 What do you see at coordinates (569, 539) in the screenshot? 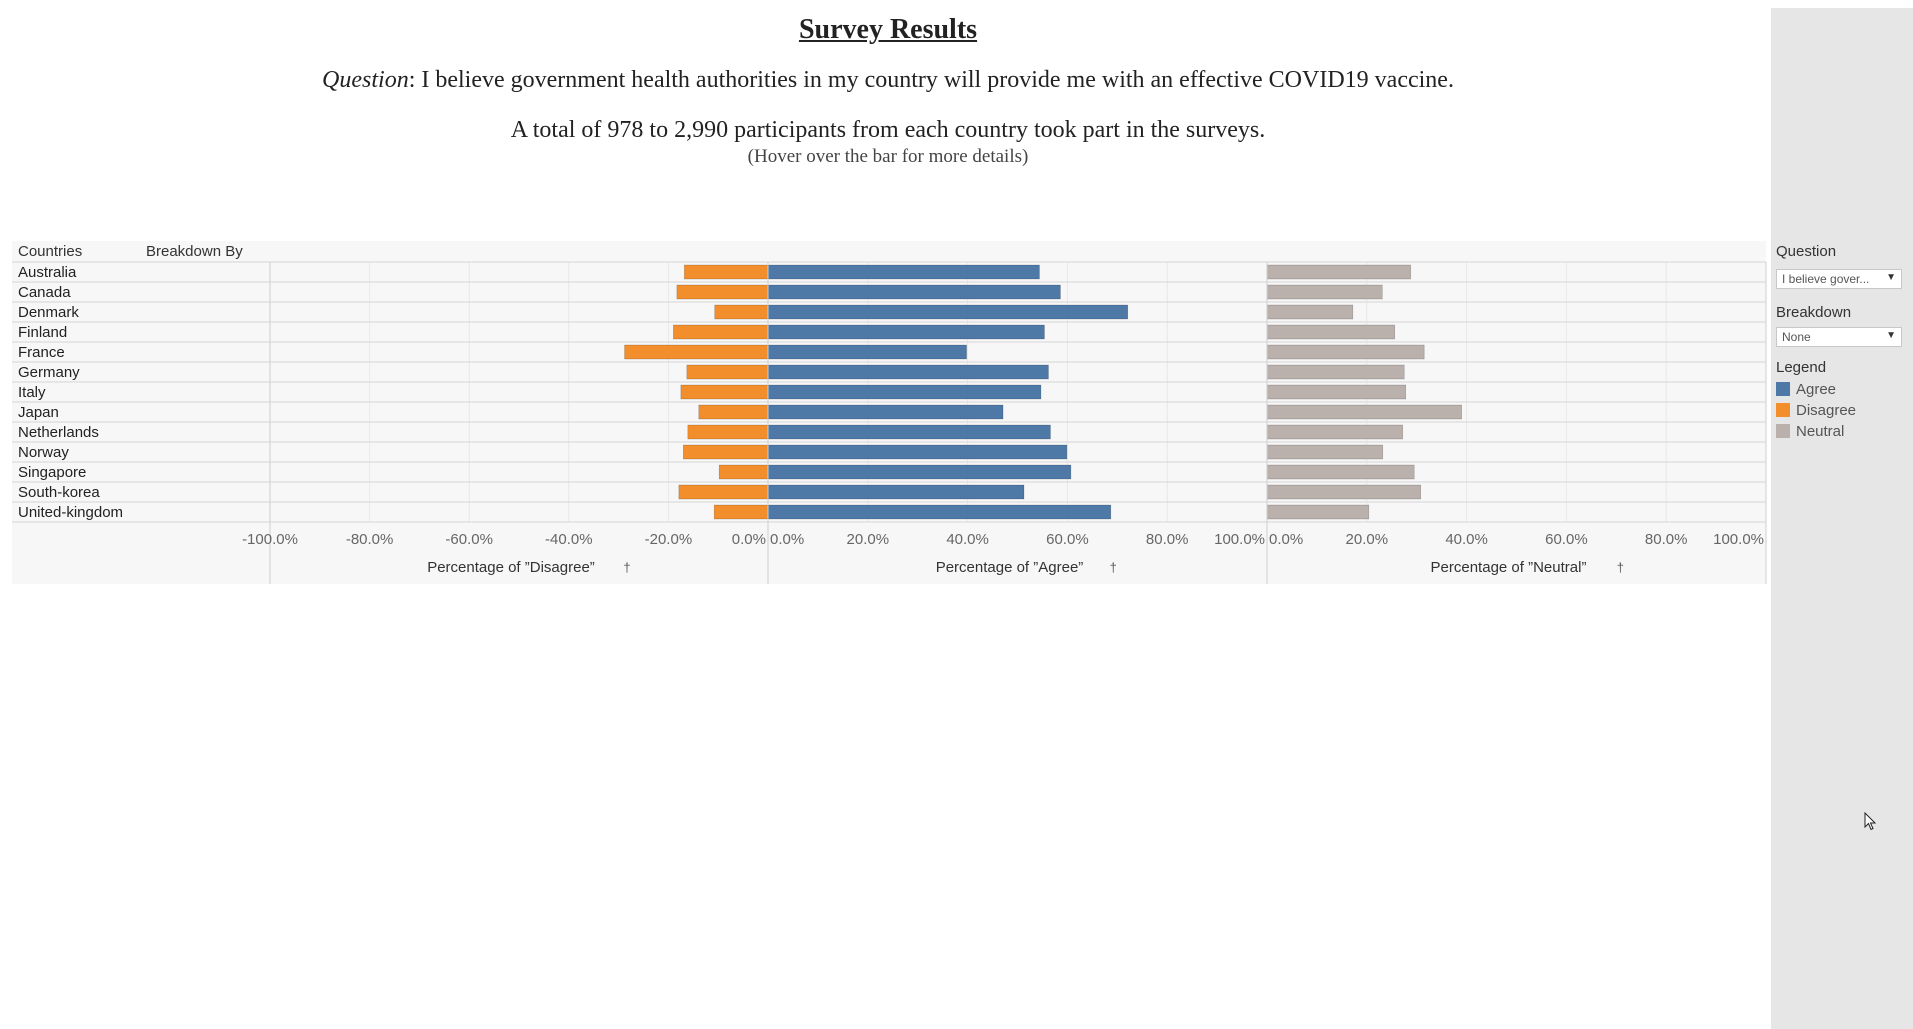
I see `tick-label: -40.0%` at bounding box center [569, 539].